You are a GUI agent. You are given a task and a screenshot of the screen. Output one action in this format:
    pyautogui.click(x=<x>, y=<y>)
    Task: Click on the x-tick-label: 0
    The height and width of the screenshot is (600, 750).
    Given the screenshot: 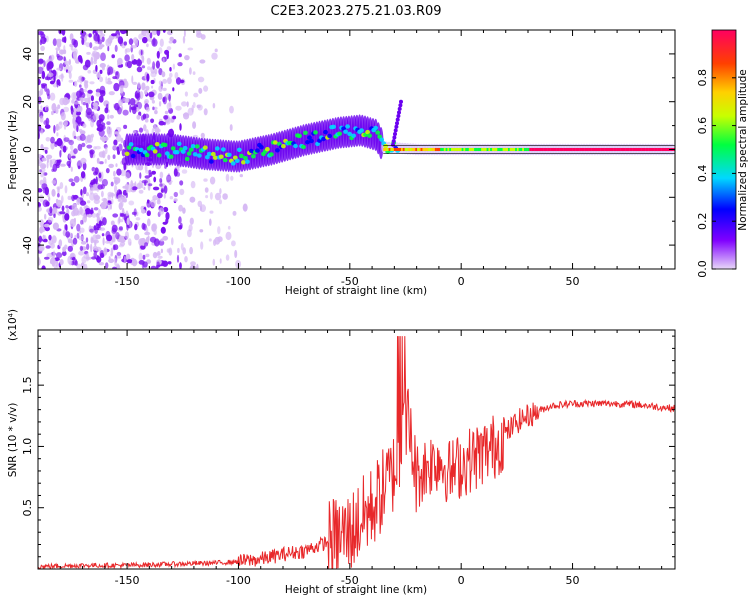 What is the action you would take?
    pyautogui.click(x=461, y=281)
    